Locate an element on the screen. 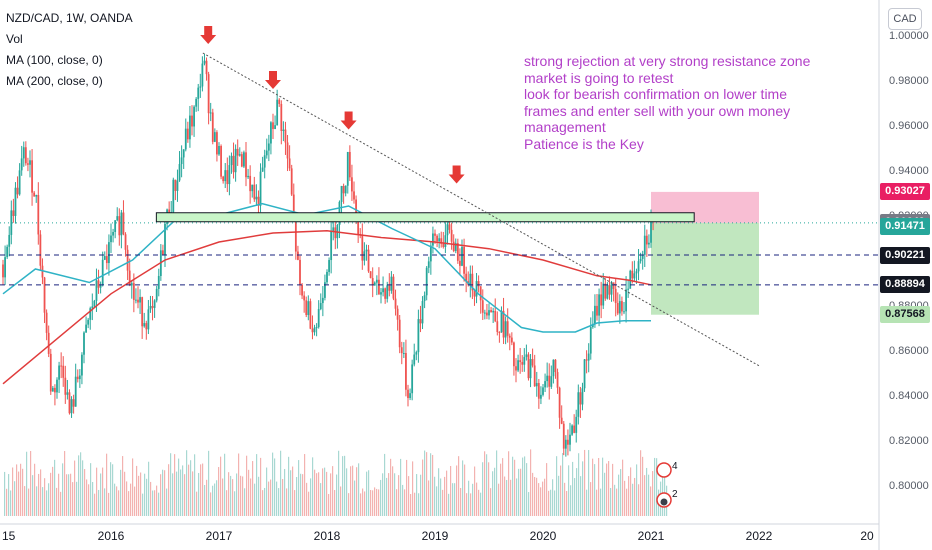 This screenshot has width=932, height=550. ma200-legend: MA (200, close, 0) is located at coordinates (54, 81).